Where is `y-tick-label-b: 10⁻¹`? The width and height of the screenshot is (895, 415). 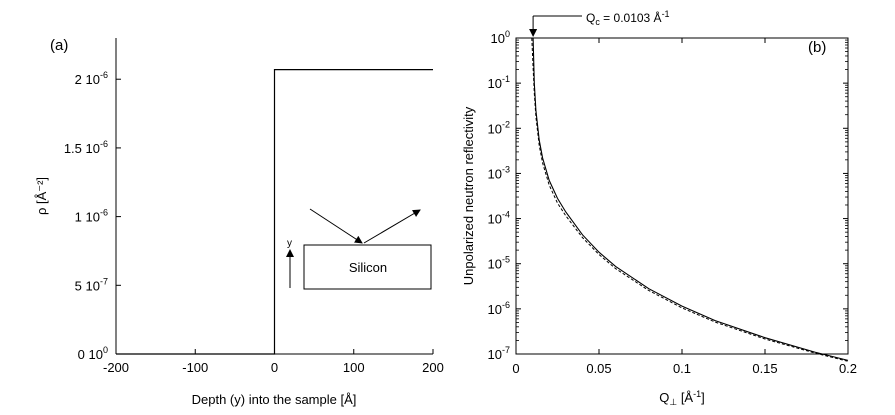
y-tick-label-b: 10⁻¹ is located at coordinates (499, 82).